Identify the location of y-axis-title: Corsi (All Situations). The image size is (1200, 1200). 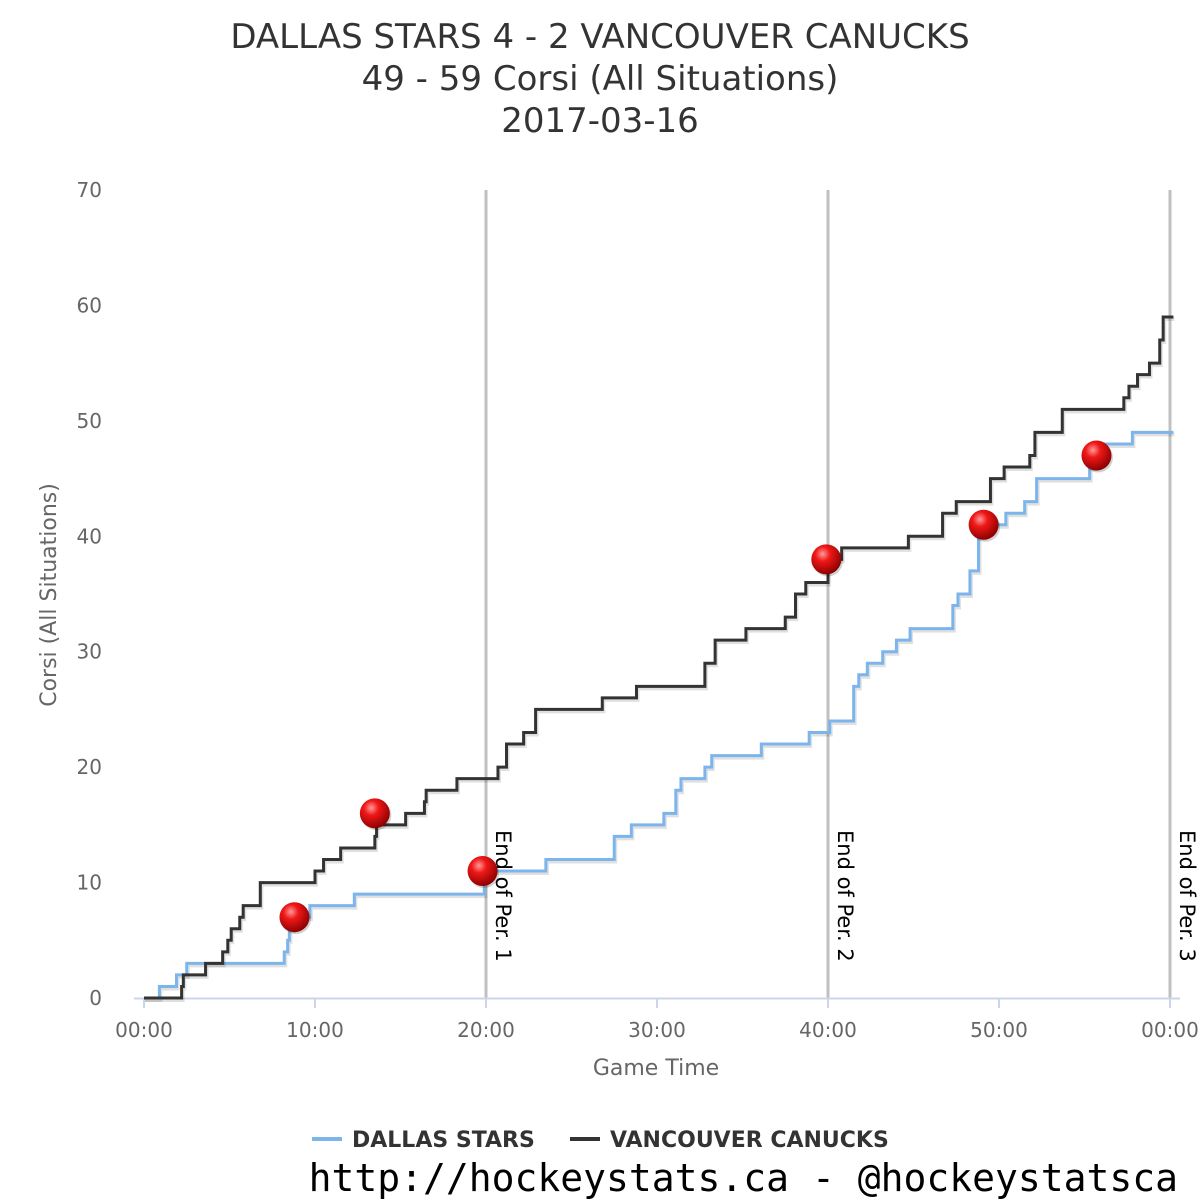
(49, 595).